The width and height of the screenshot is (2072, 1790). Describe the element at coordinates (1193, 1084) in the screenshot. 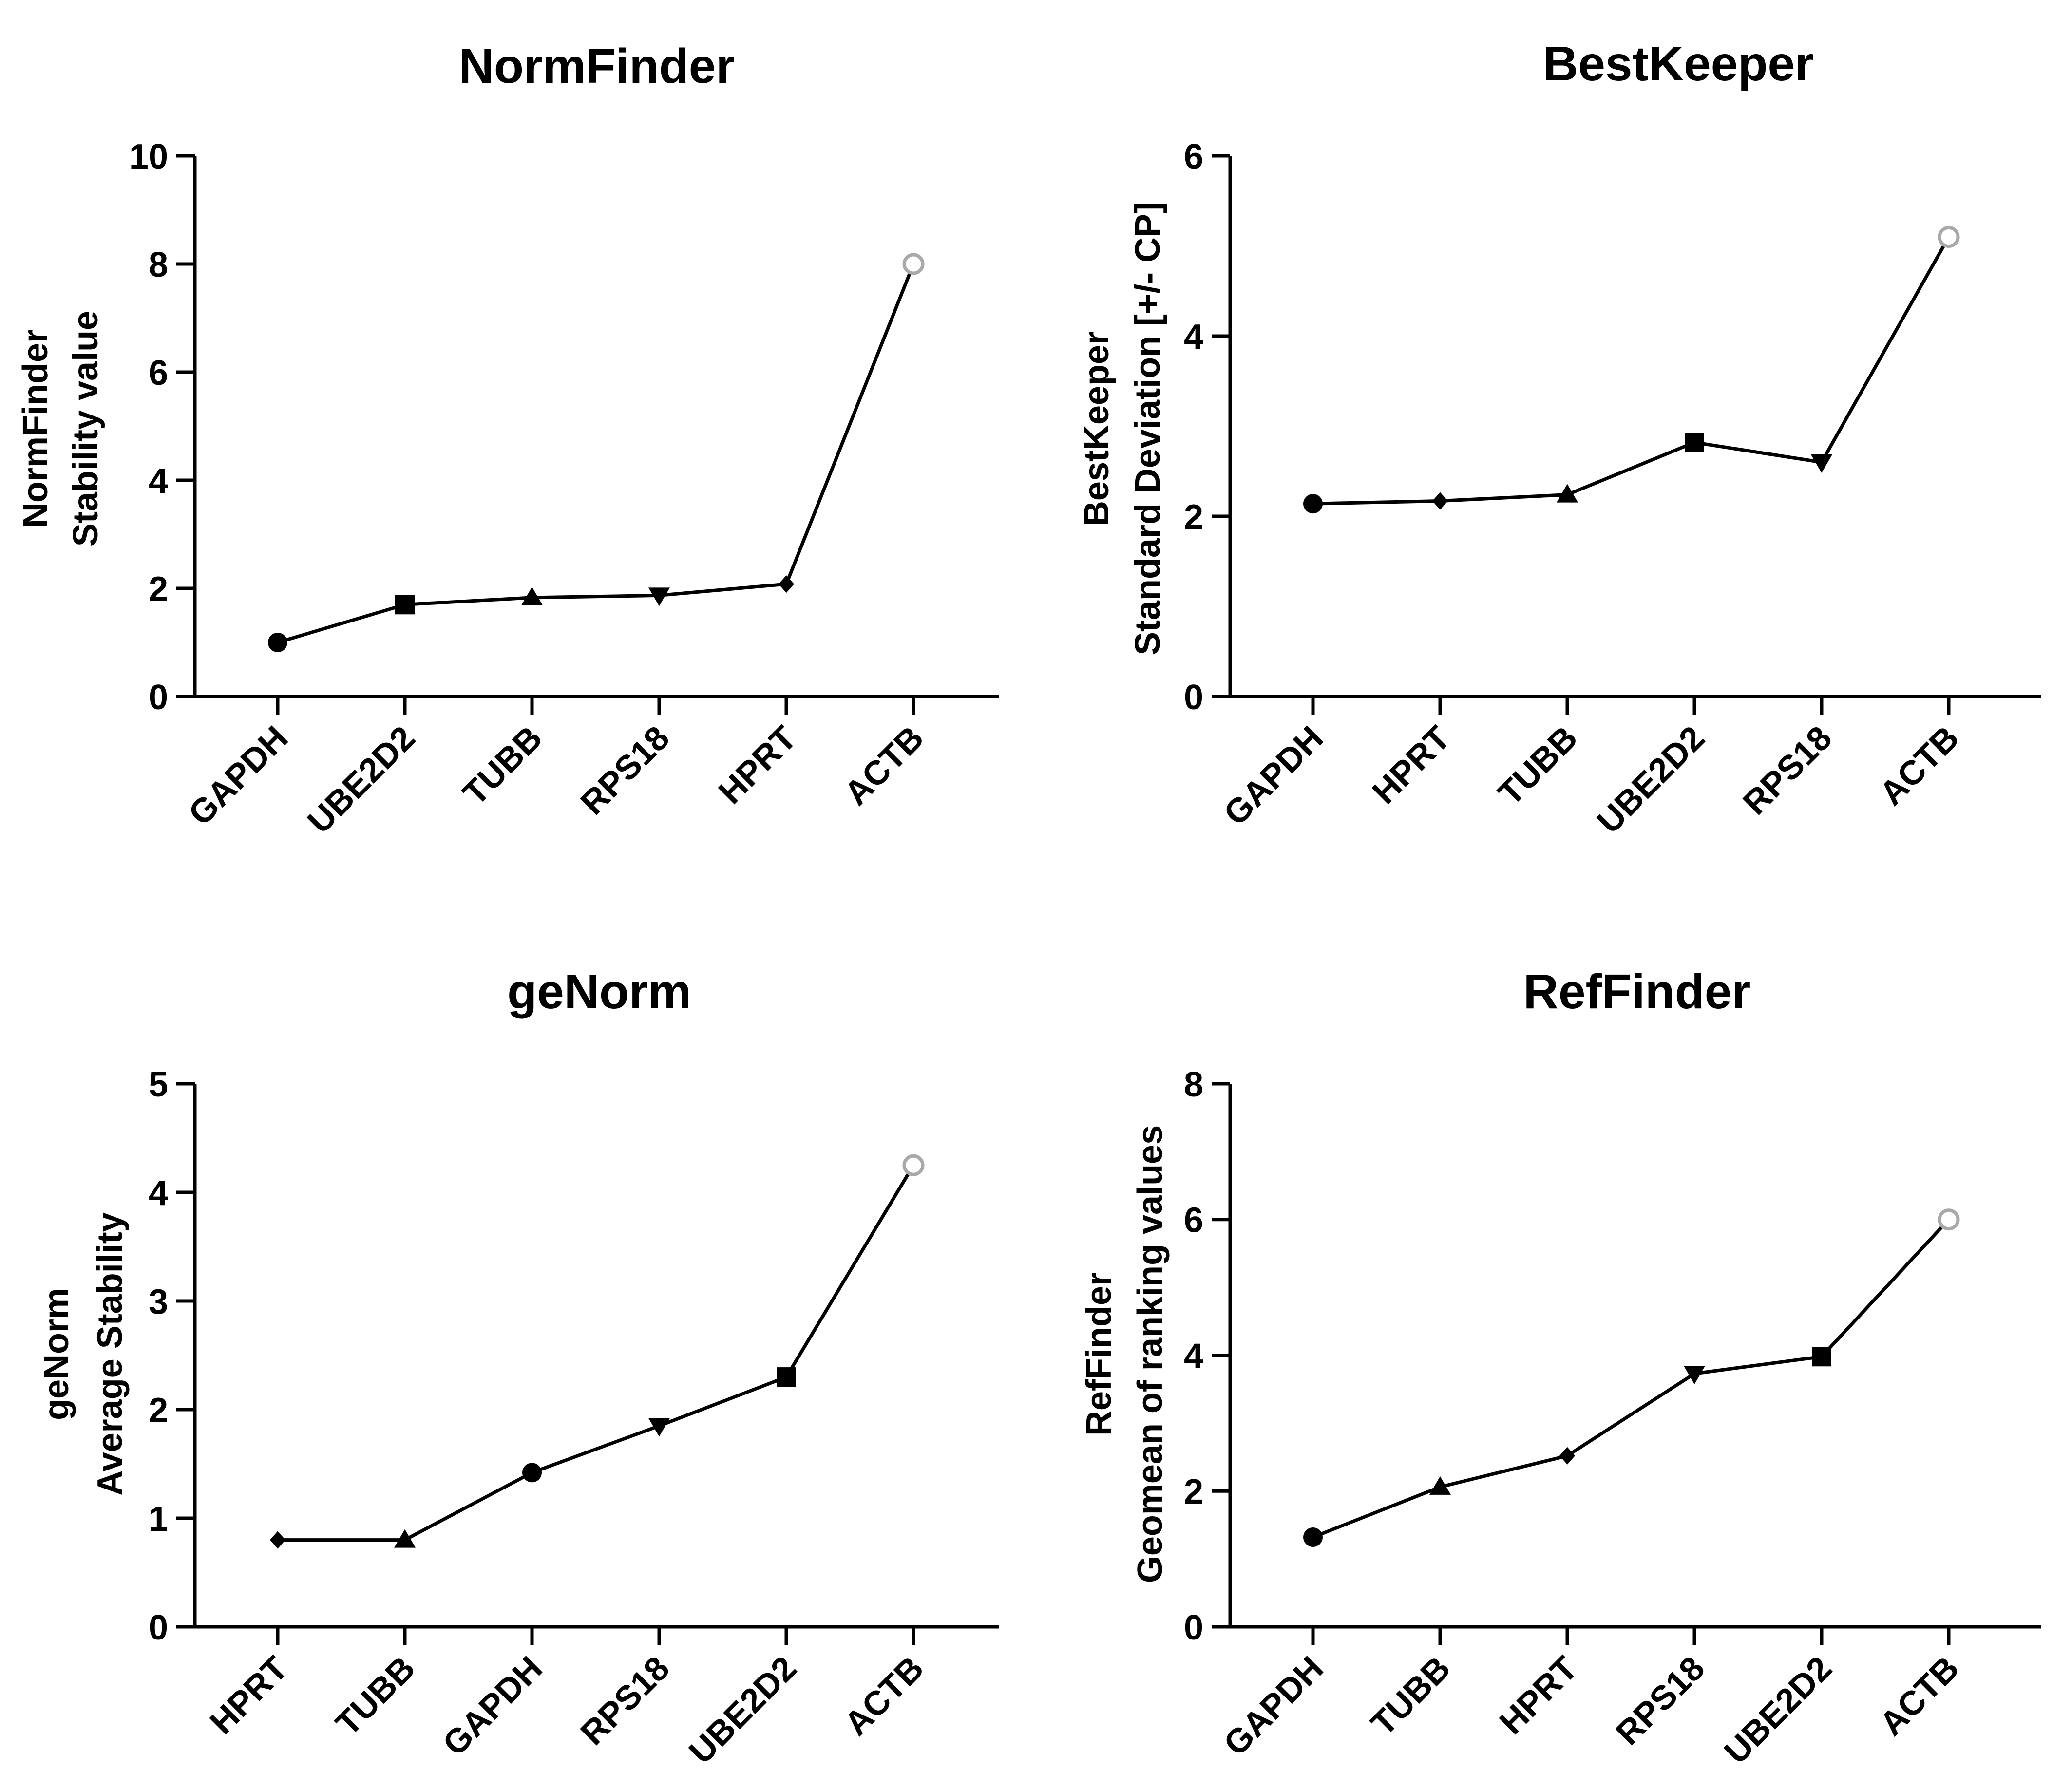

I see `reffinder-y-tick-label: 8` at that location.